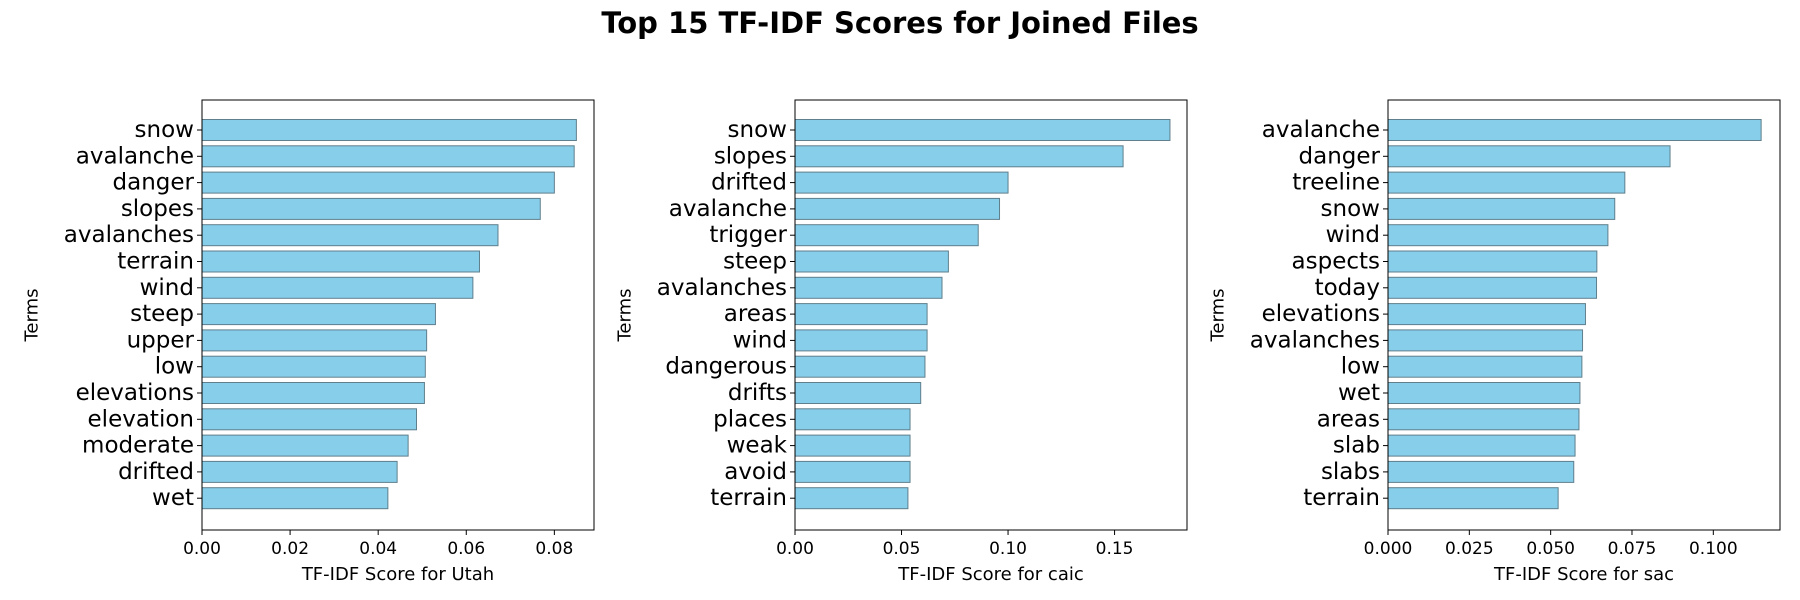 The image size is (1800, 600). What do you see at coordinates (900, 23) in the screenshot?
I see `figure-title: Top 15 TF-IDF Scores for Joined Files` at bounding box center [900, 23].